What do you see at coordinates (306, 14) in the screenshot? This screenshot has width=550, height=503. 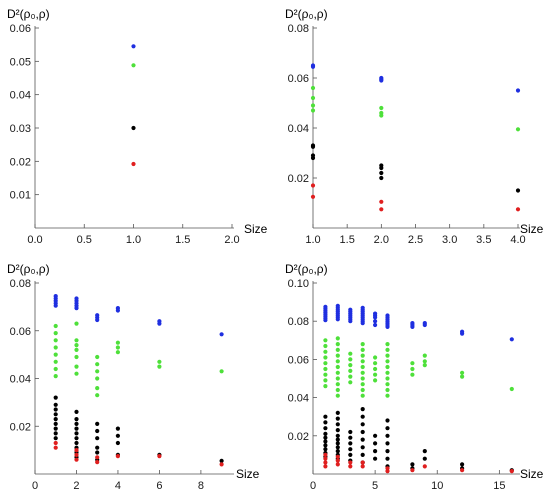 I see `y-axis-title: D²(ρ₀,ρ)` at bounding box center [306, 14].